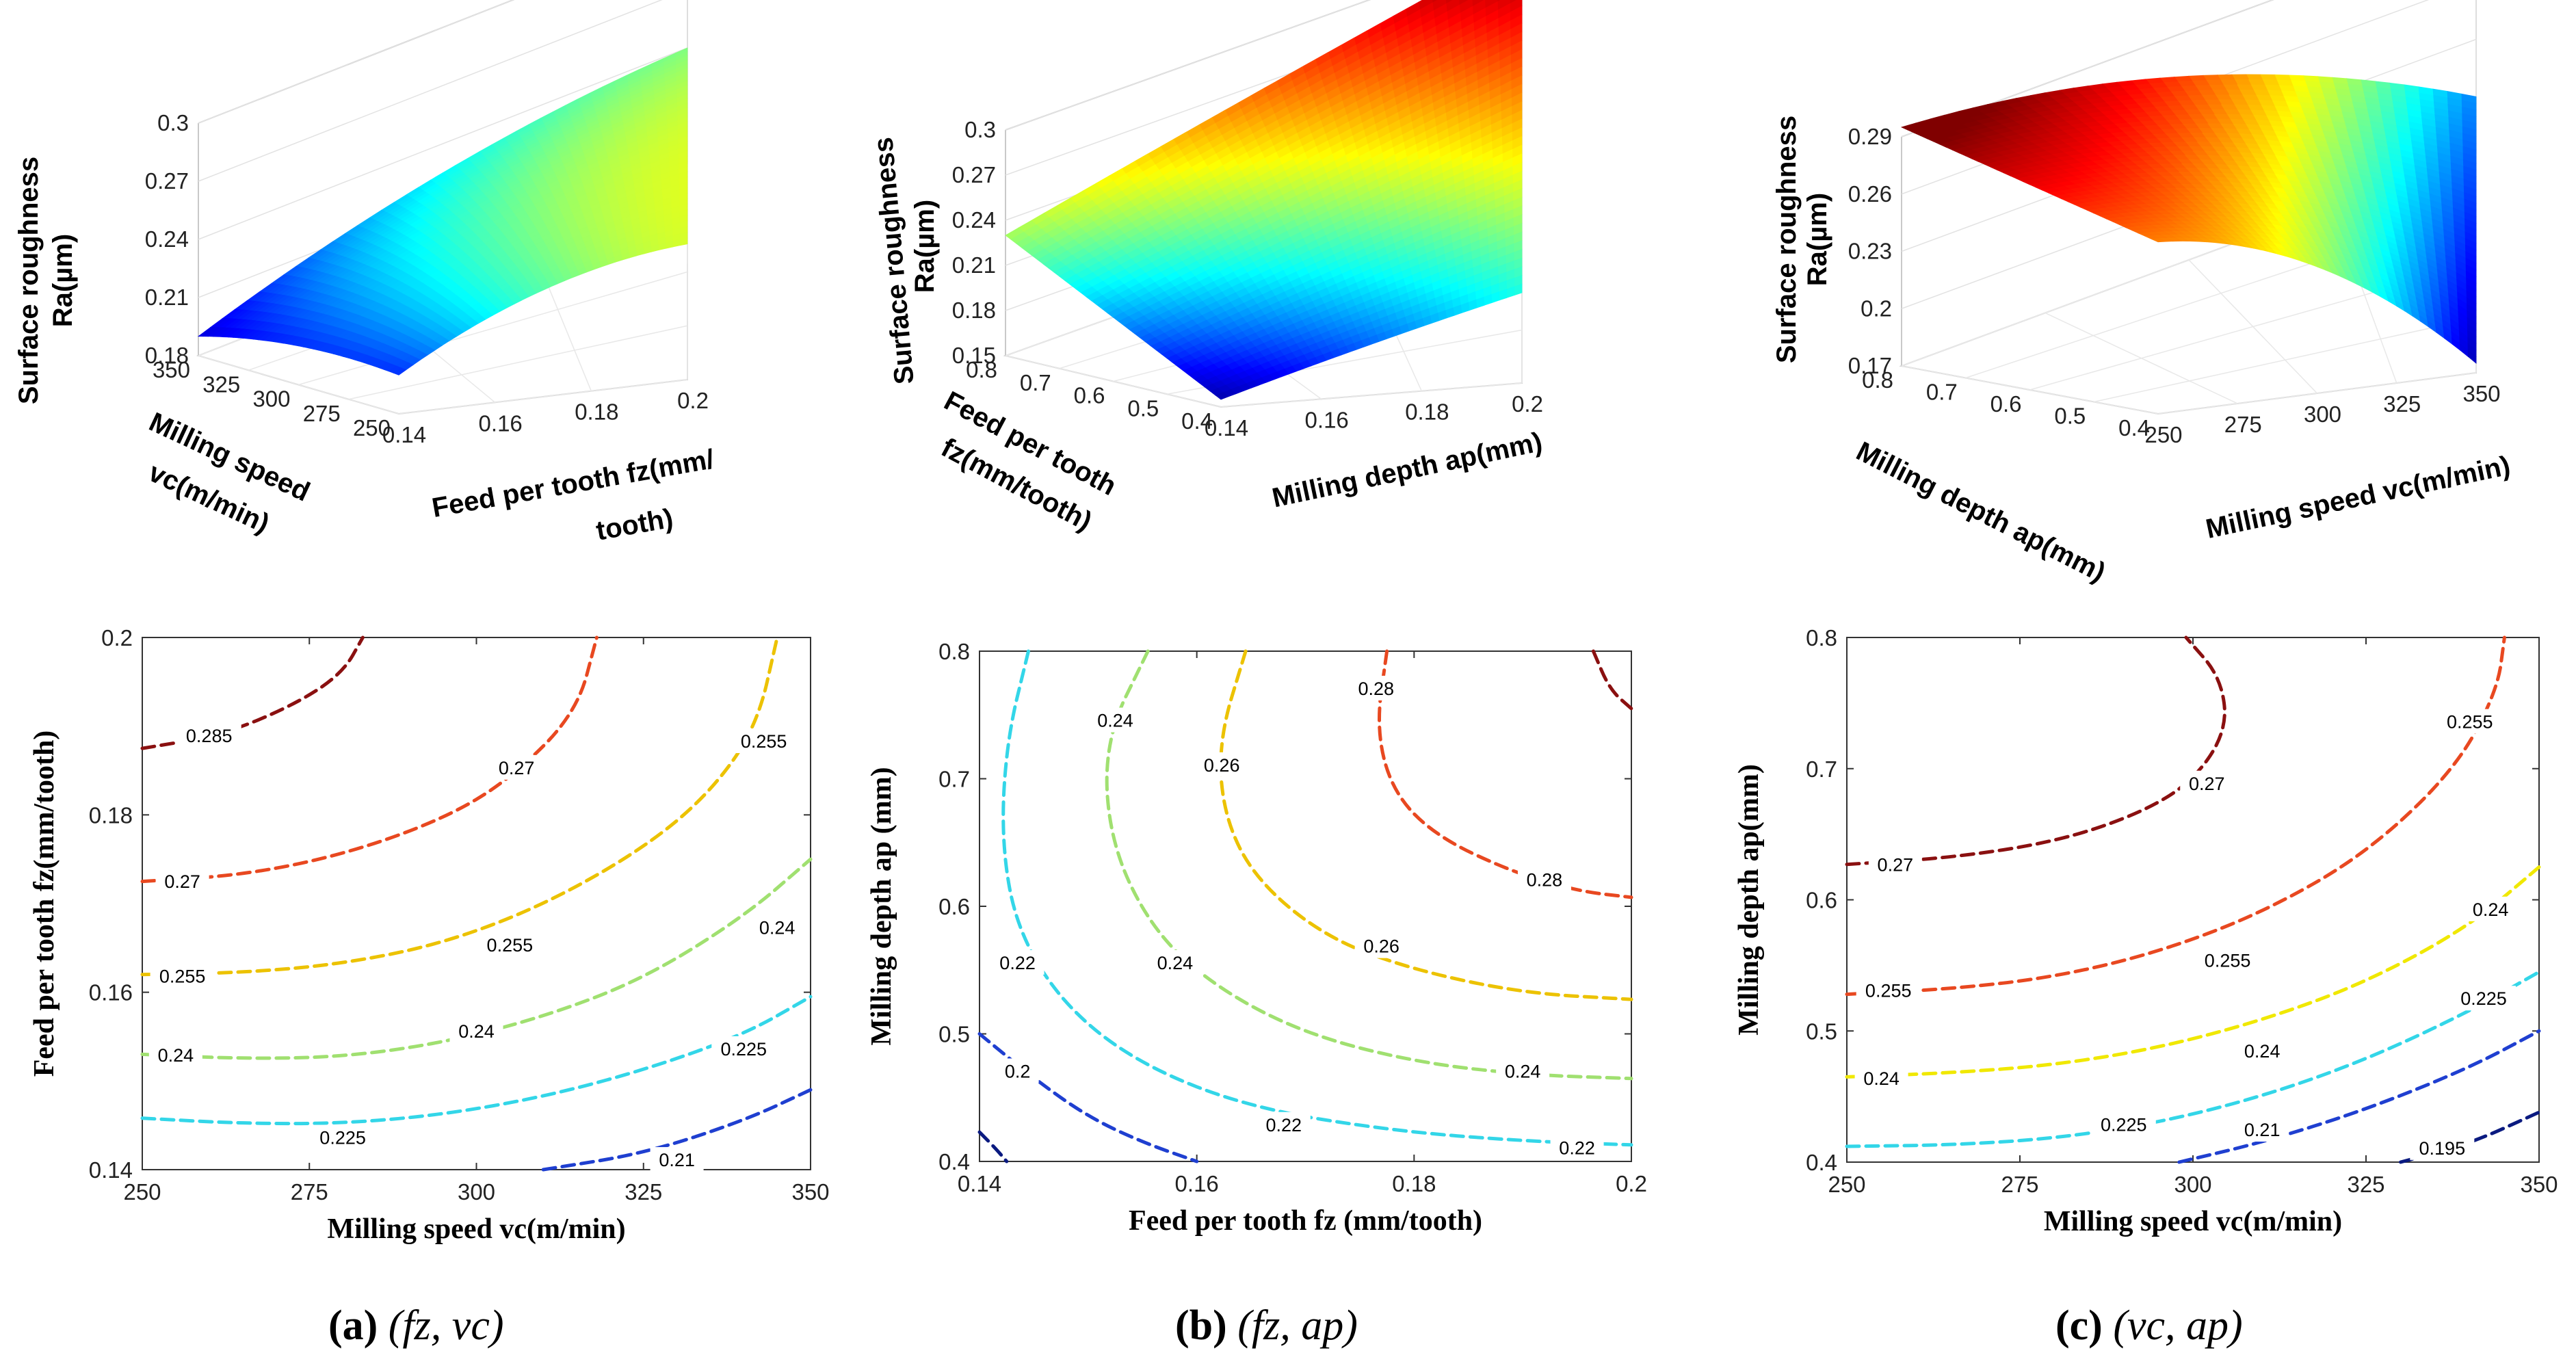 The image size is (2576, 1368). Describe the element at coordinates (634, 525) in the screenshot. I see `x-axis-label-unit: tooth)` at that location.